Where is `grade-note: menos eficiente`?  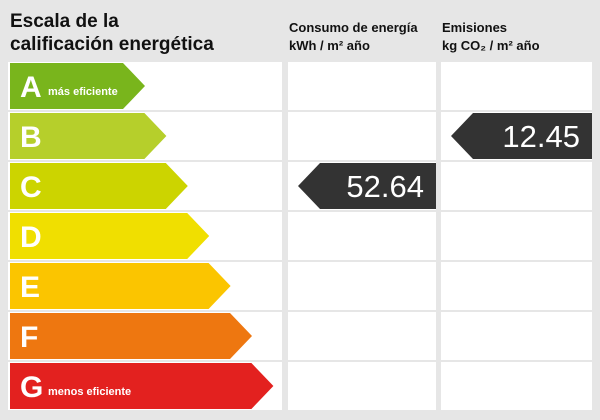
grade-note: menos eficiente is located at coordinates (89, 392).